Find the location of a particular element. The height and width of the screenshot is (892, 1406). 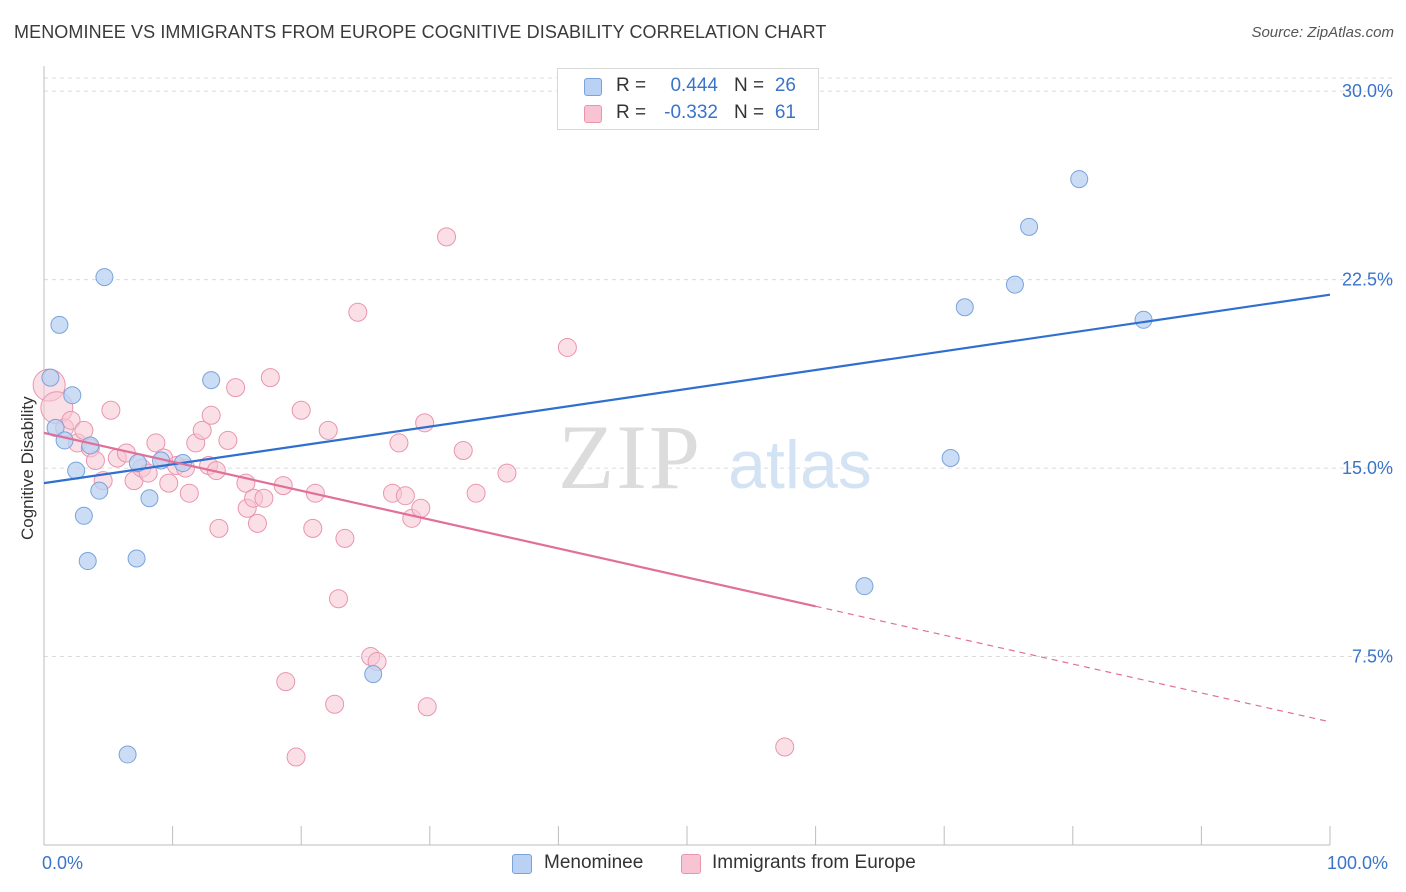

y-axis-label: Cognitive Disability is located at coordinates (27, 468).